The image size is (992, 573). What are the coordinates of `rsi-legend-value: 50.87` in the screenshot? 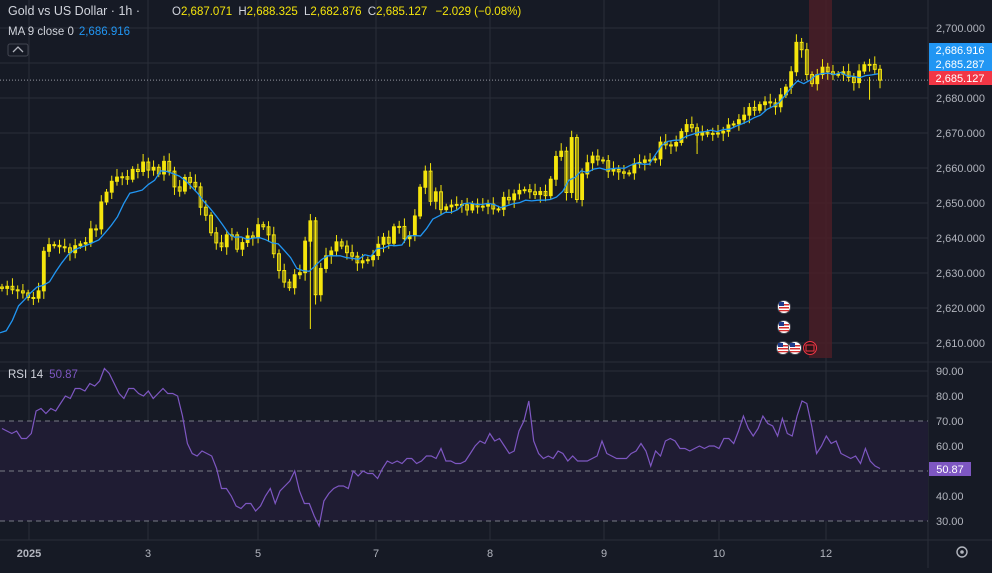 It's located at (63, 375).